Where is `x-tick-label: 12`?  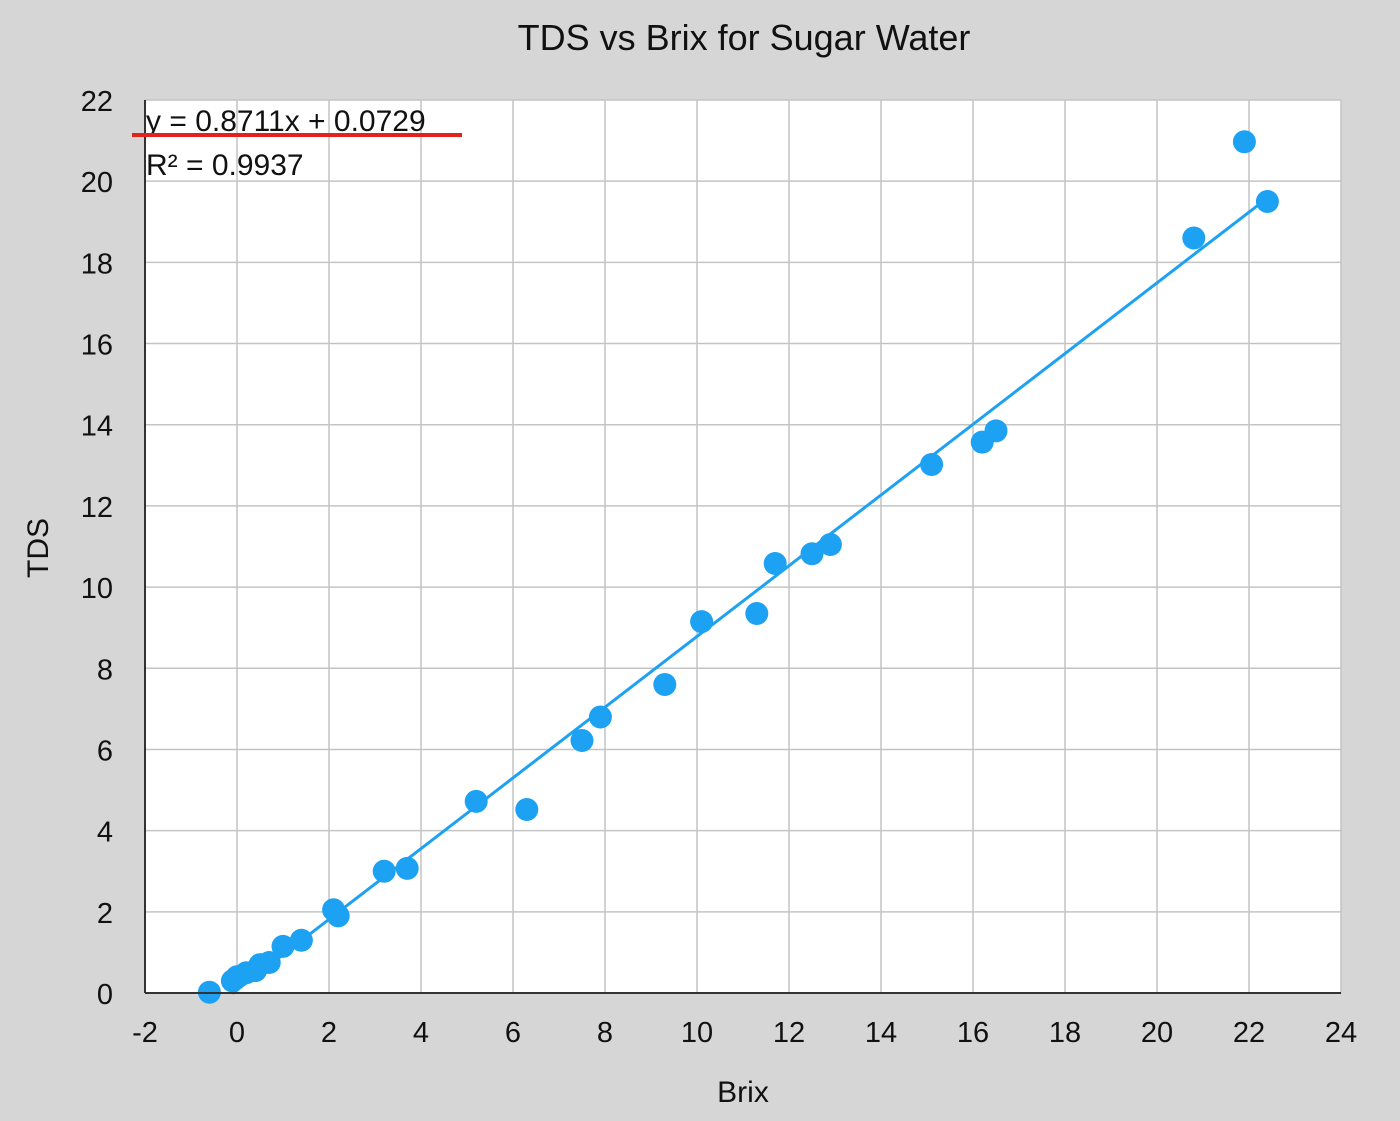 x-tick-label: 12 is located at coordinates (789, 1033).